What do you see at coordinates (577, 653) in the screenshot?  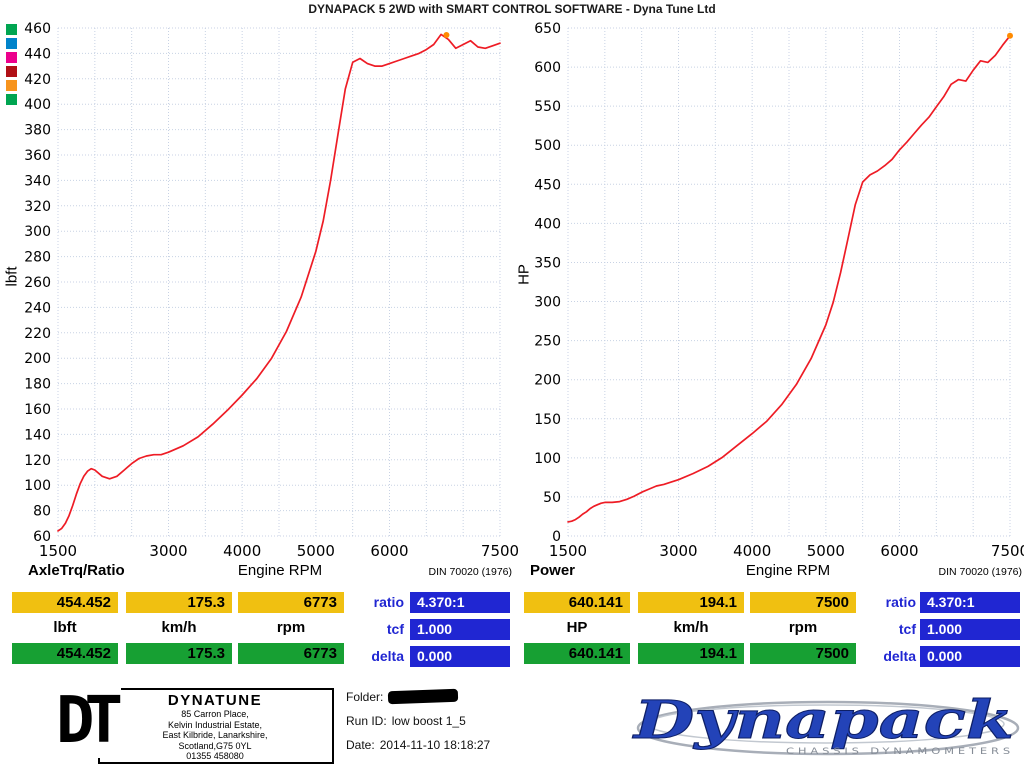 I see `power-cursor-readout: 640.141` at bounding box center [577, 653].